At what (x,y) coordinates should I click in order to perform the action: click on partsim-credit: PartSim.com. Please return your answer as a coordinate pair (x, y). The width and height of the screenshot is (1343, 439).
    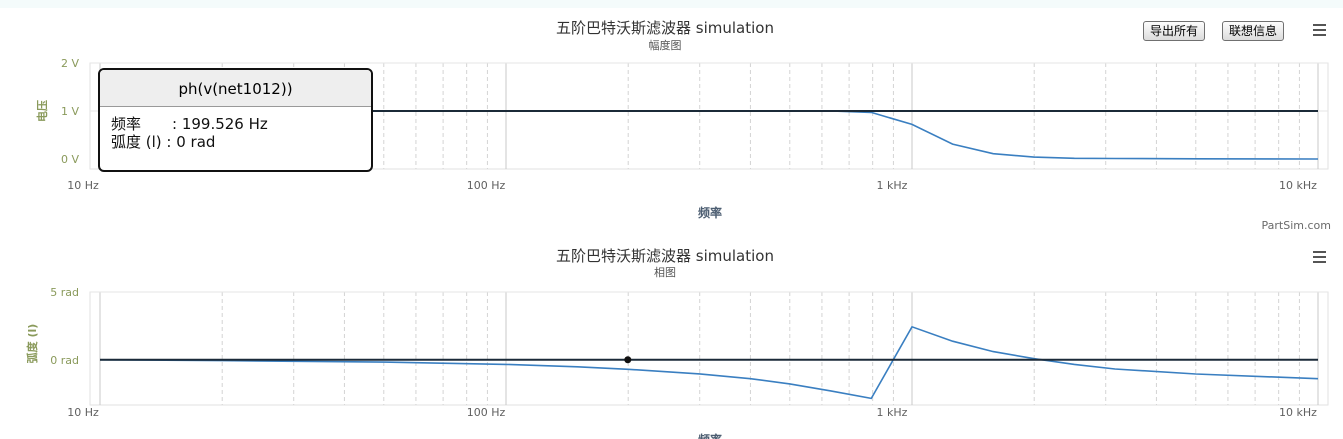
    Looking at the image, I should click on (1296, 225).